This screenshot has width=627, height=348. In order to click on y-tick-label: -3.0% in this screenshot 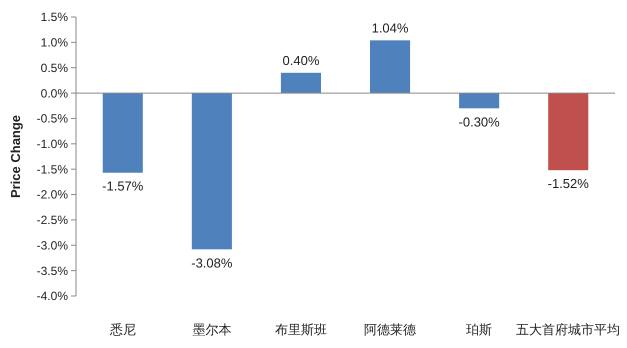, I will do `click(52, 245)`.